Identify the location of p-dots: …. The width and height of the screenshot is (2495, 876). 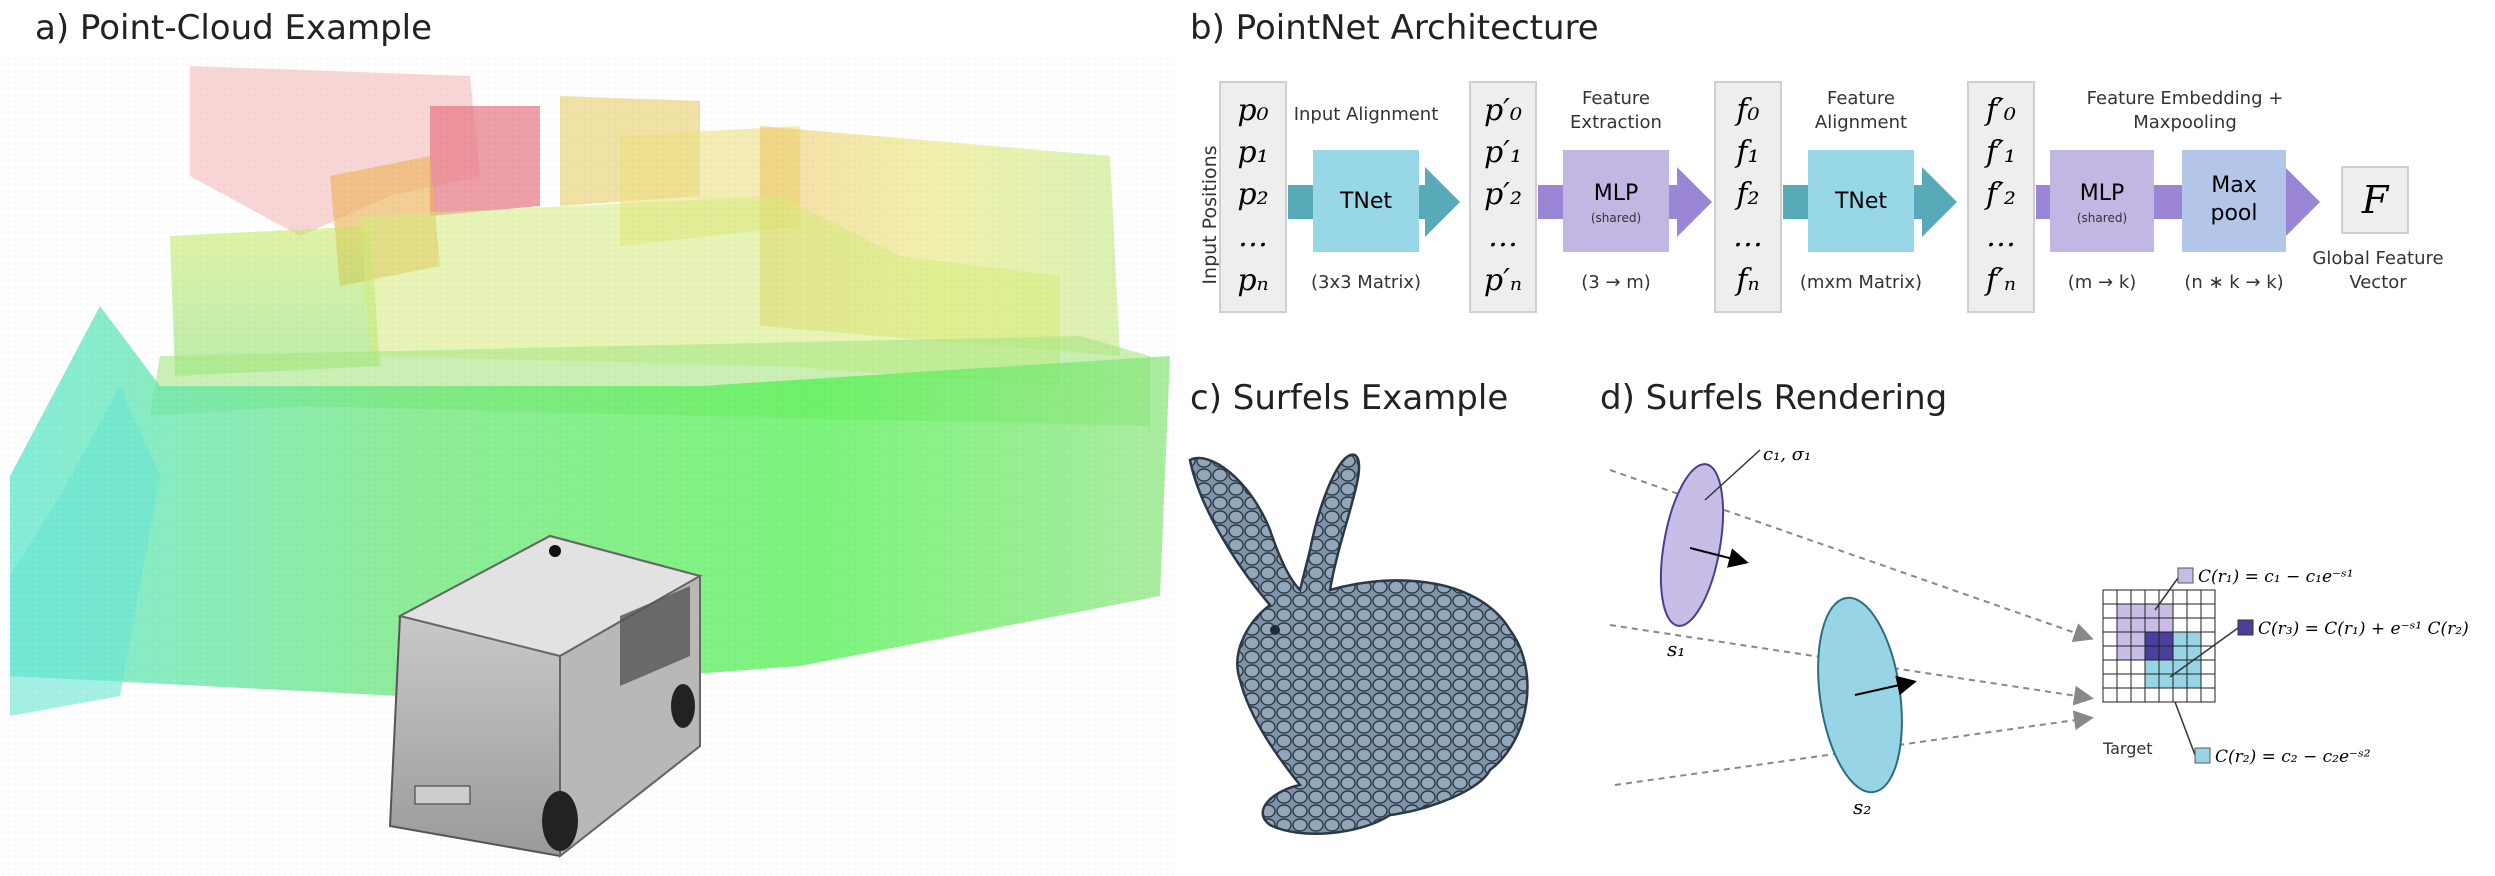
(1253, 236).